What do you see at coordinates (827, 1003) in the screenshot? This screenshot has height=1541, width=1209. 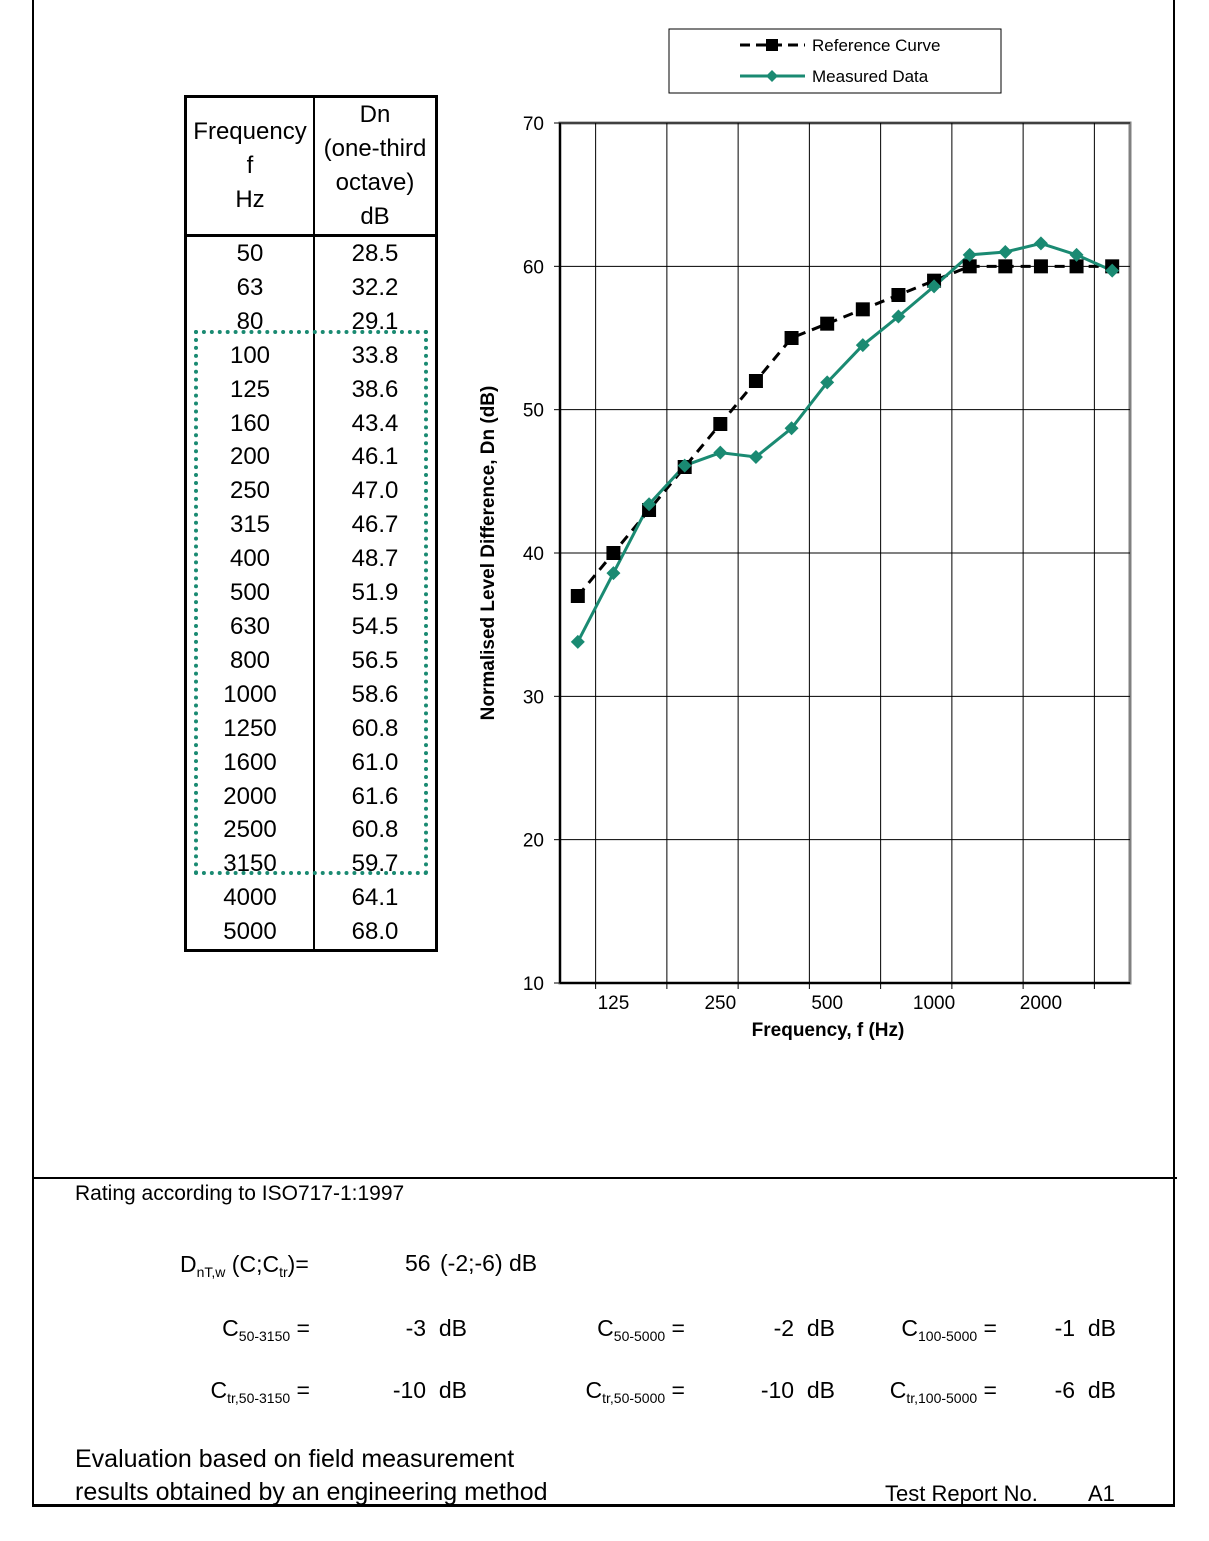 I see `x-tick-label: 500` at bounding box center [827, 1003].